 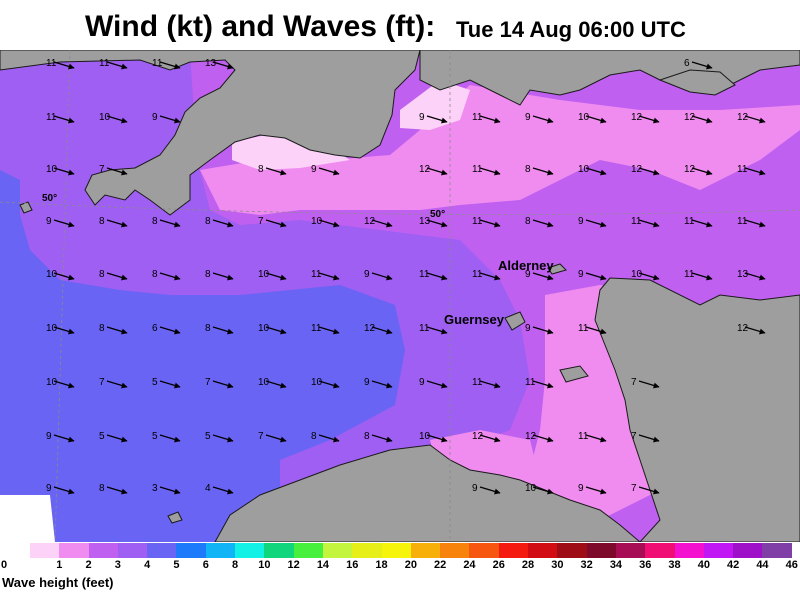 I want to click on wind-arrow: 6, so click(x=698, y=64).